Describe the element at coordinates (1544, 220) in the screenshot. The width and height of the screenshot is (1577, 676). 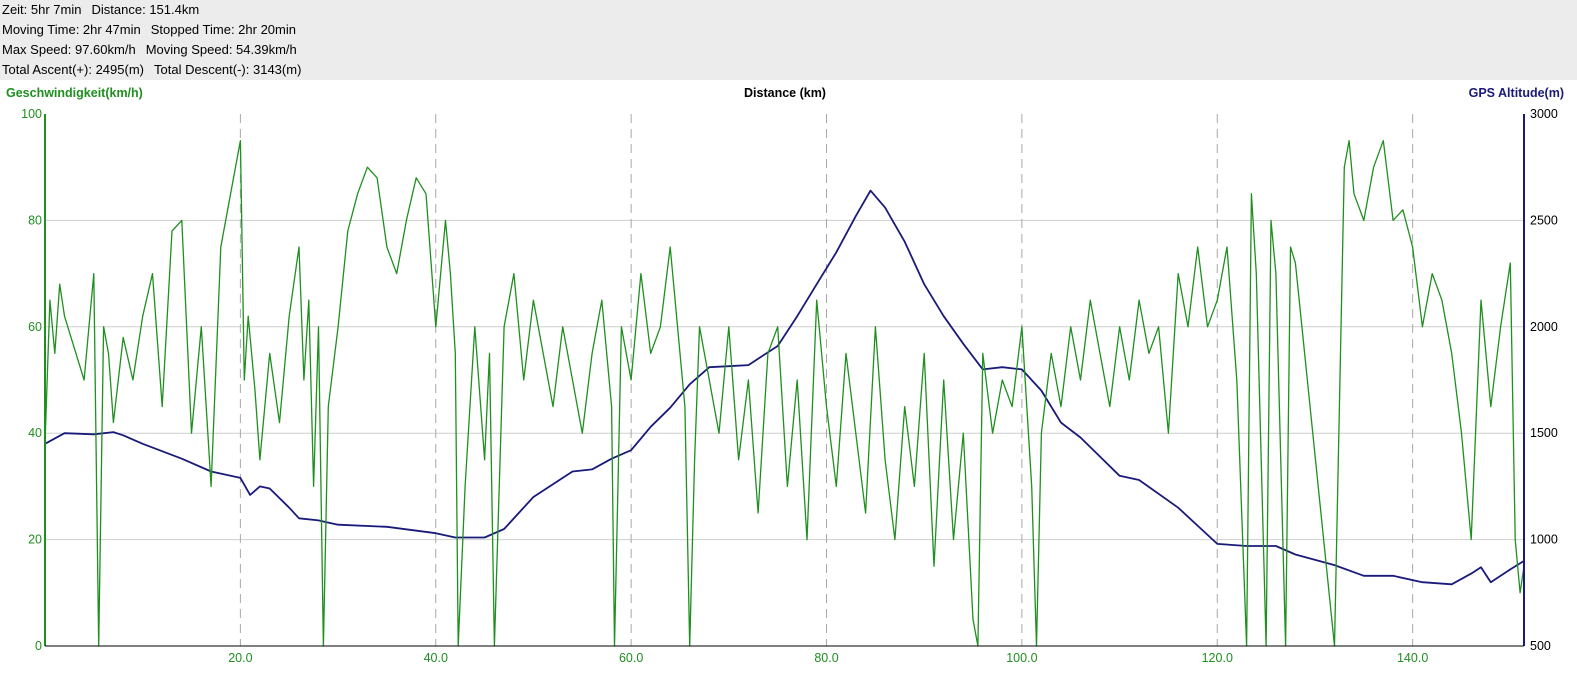
I see `y-right-tick-label: 2500` at that location.